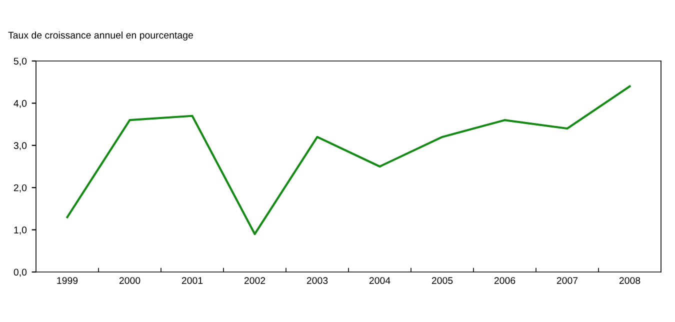  Describe the element at coordinates (20, 272) in the screenshot. I see `y-tick-label: 0,0` at that location.